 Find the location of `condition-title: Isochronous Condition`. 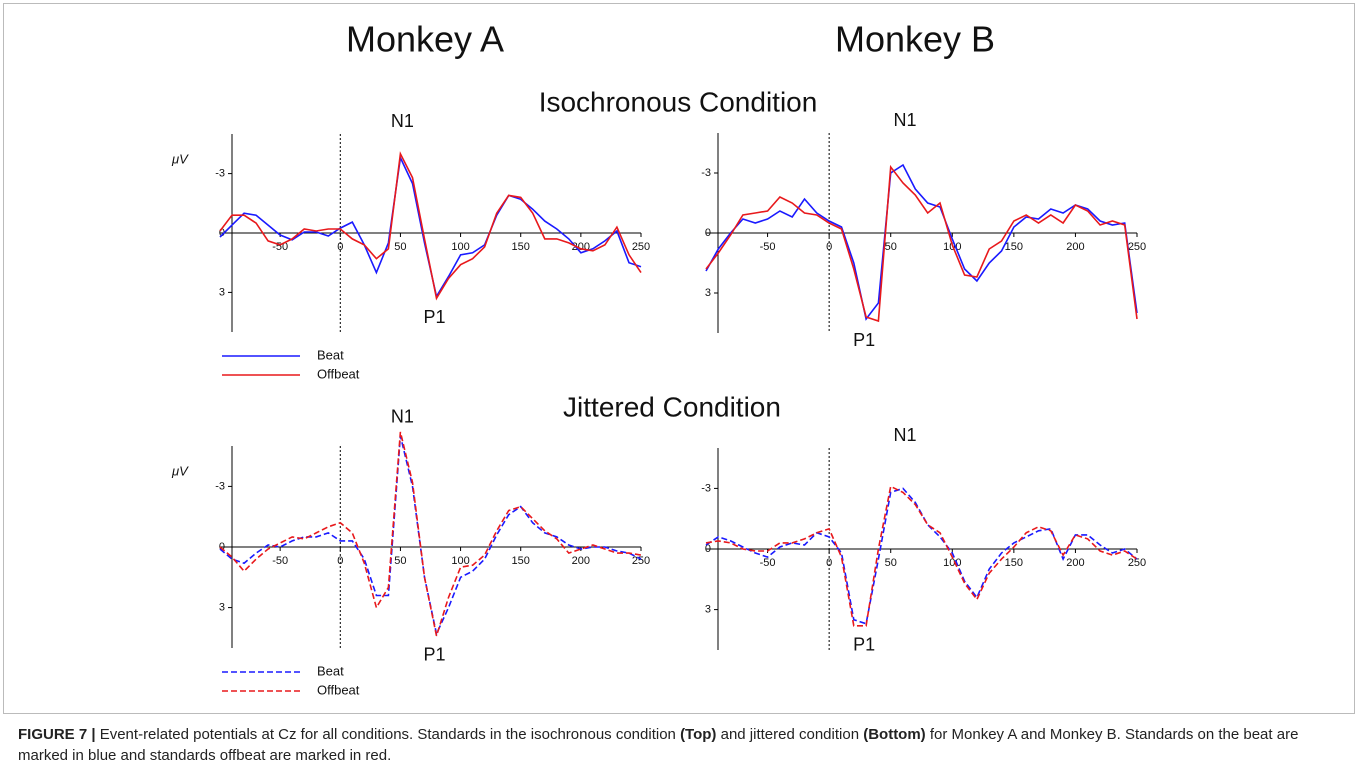

condition-title: Isochronous Condition is located at coordinates (678, 101).